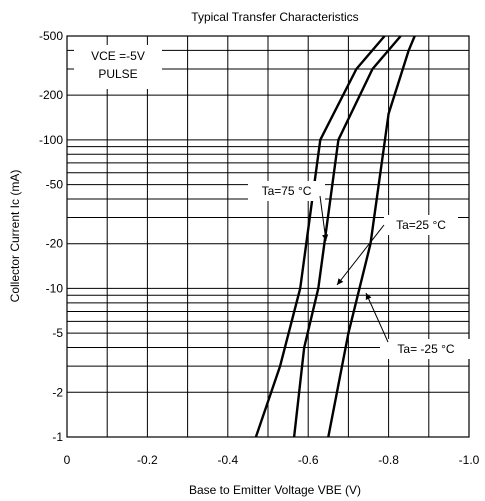 This screenshot has height=501, width=485. What do you see at coordinates (55, 244) in the screenshot?
I see `y-tick-label: -20` at bounding box center [55, 244].